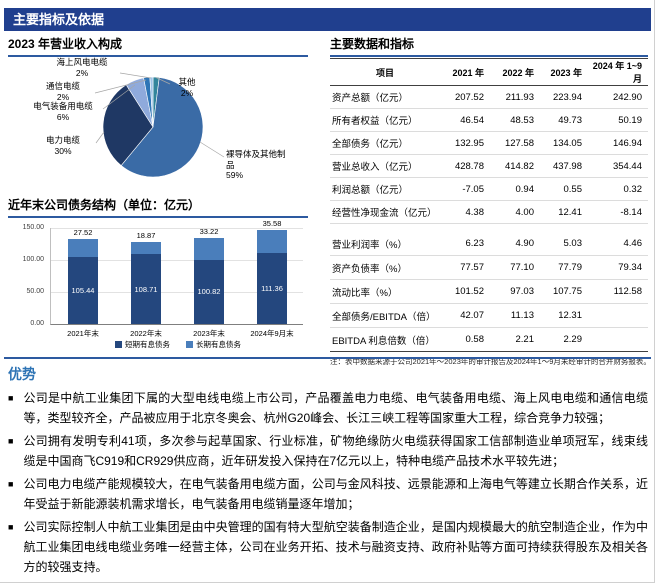 This screenshot has width=655, height=583. What do you see at coordinates (489, 228) in the screenshot?
I see `table-group-spacer` at bounding box center [489, 228].